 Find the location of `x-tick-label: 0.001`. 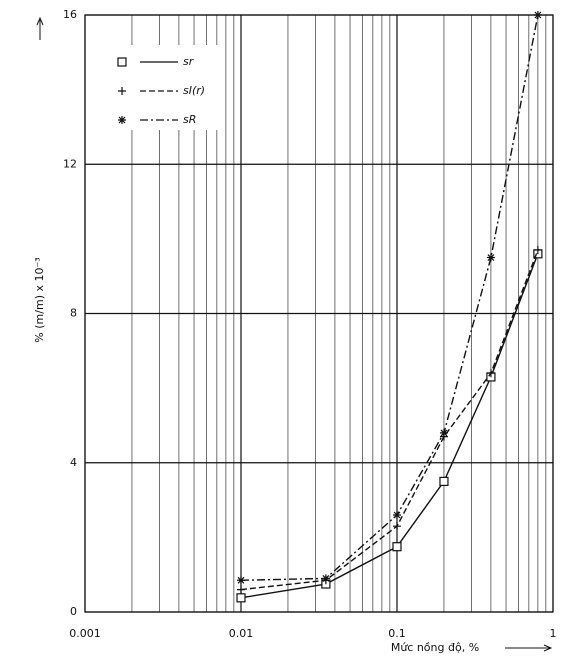

x-tick-label: 0.001 is located at coordinates (85, 633).